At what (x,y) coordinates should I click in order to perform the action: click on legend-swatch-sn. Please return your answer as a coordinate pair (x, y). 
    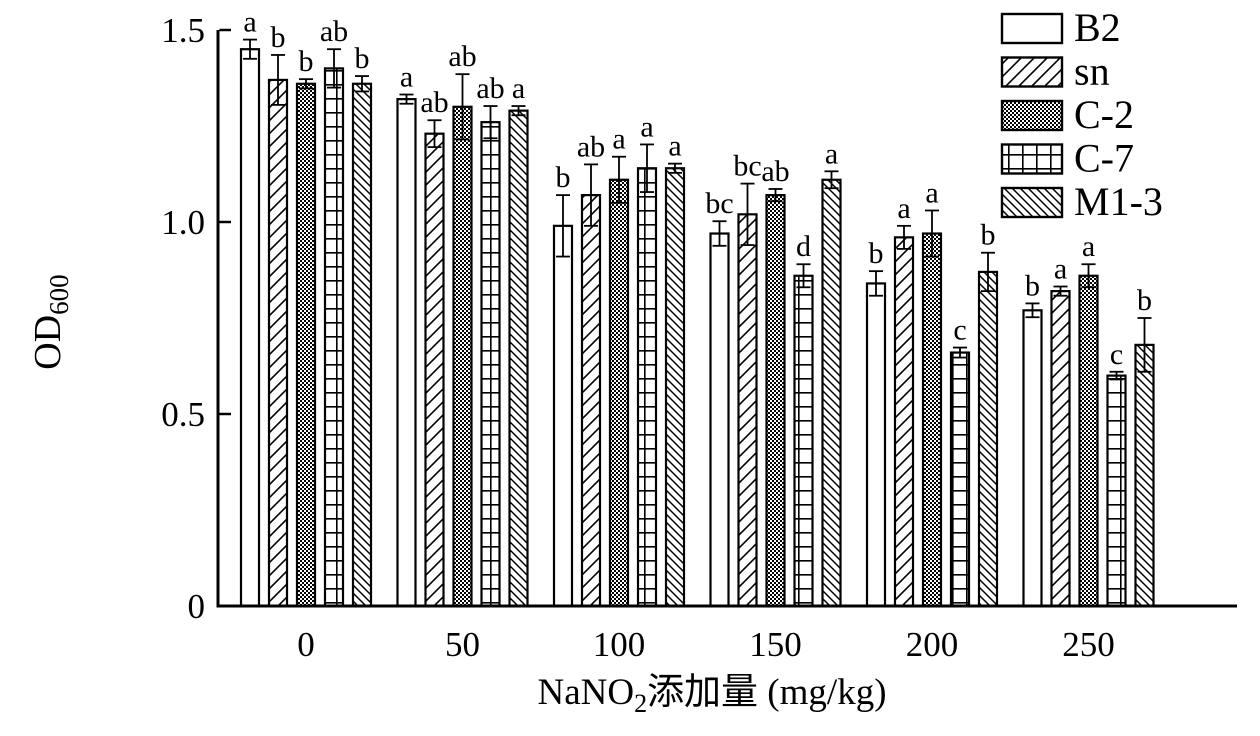
    Looking at the image, I should click on (1032, 72).